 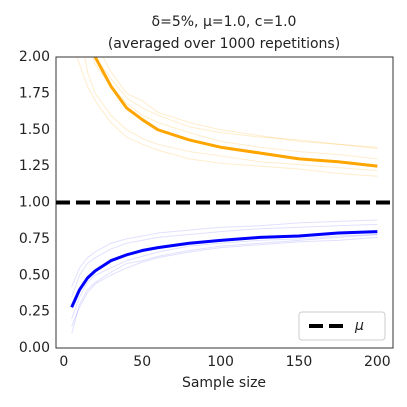 What do you see at coordinates (359, 326) in the screenshot?
I see `legend-label: μ` at bounding box center [359, 326].